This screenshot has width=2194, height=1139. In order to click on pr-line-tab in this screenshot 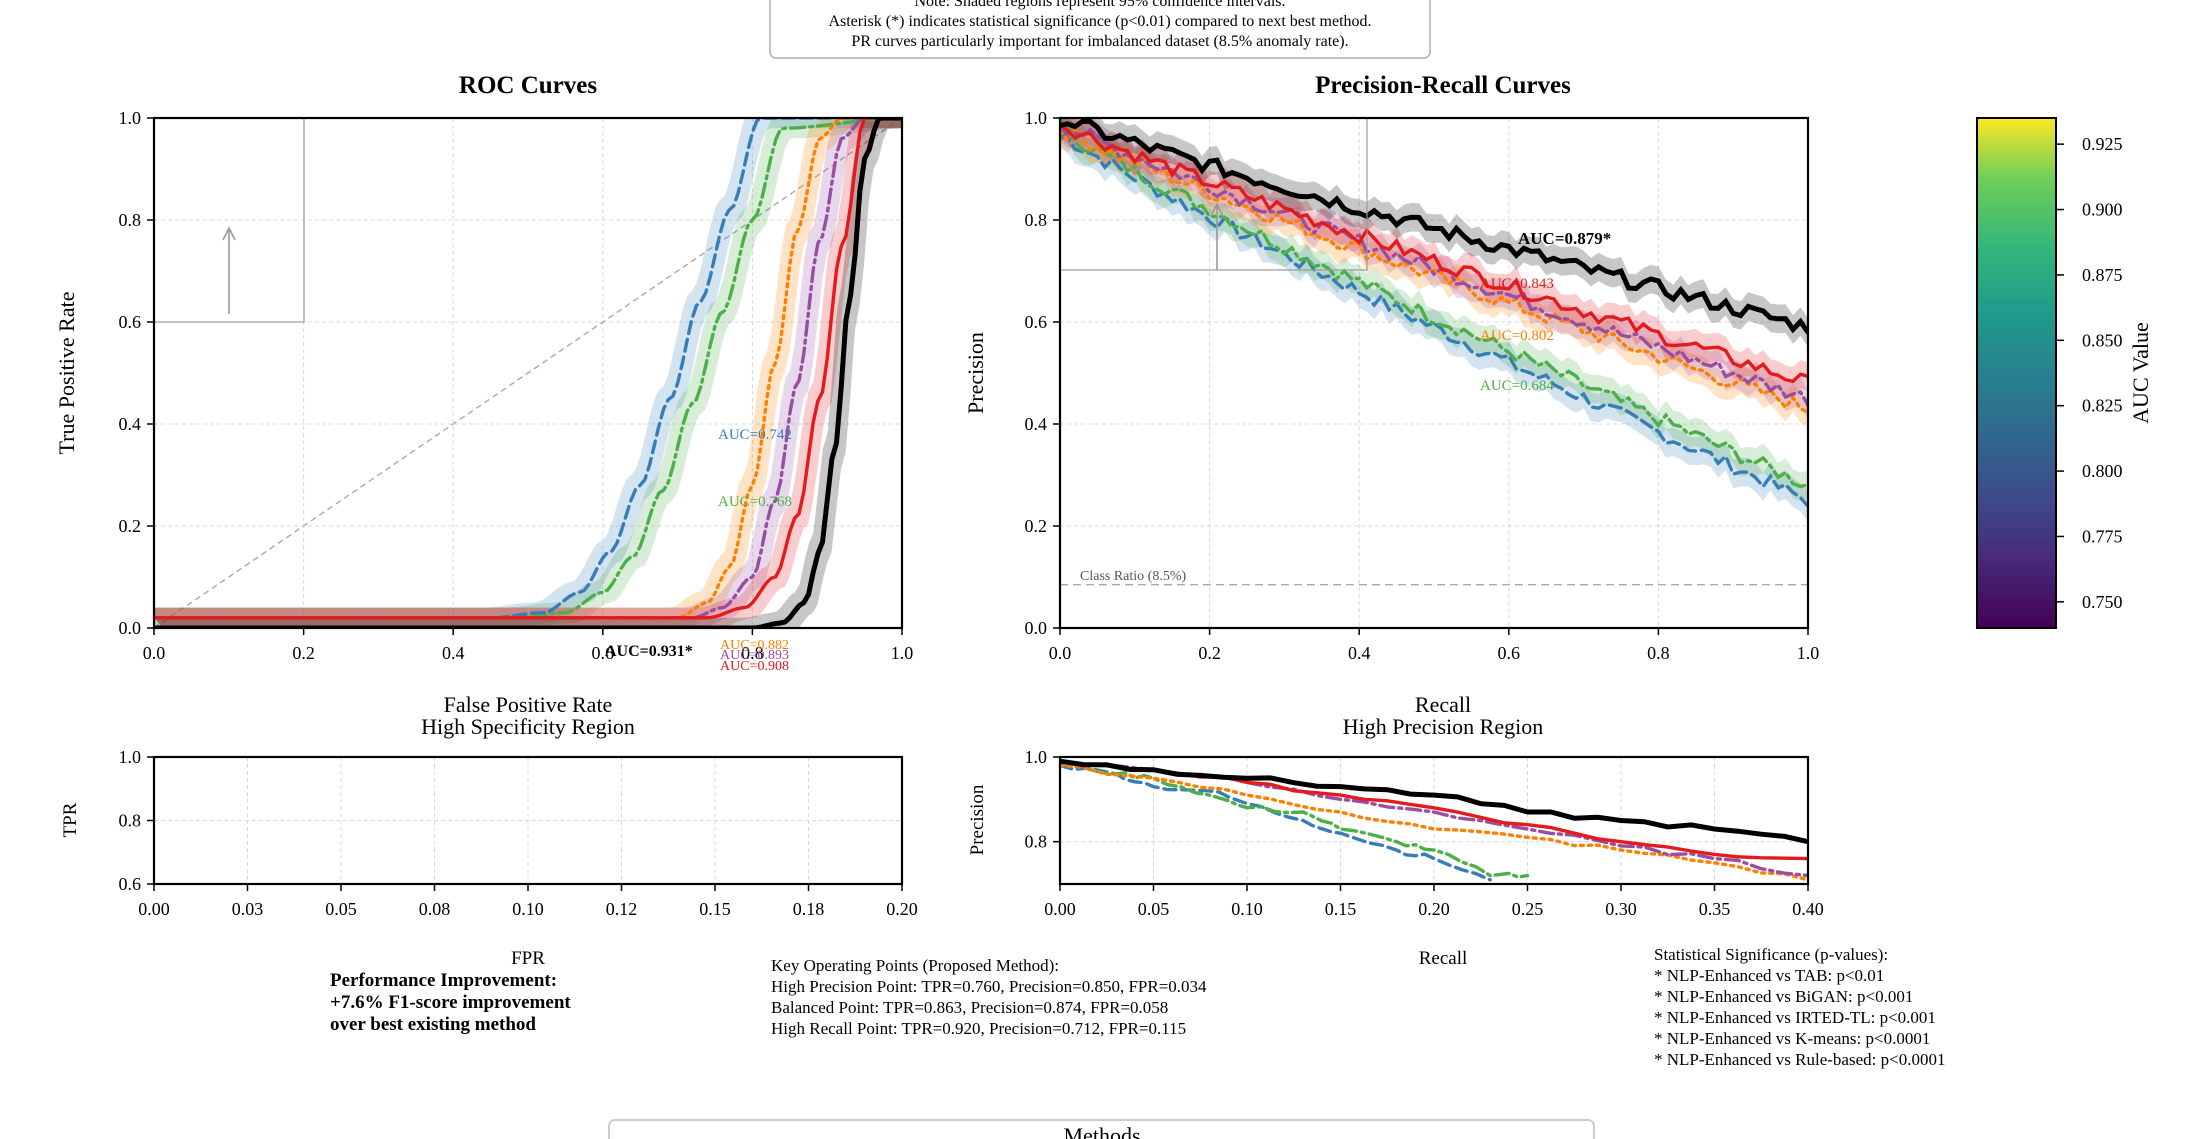, I will do `click(1434, 253)`.